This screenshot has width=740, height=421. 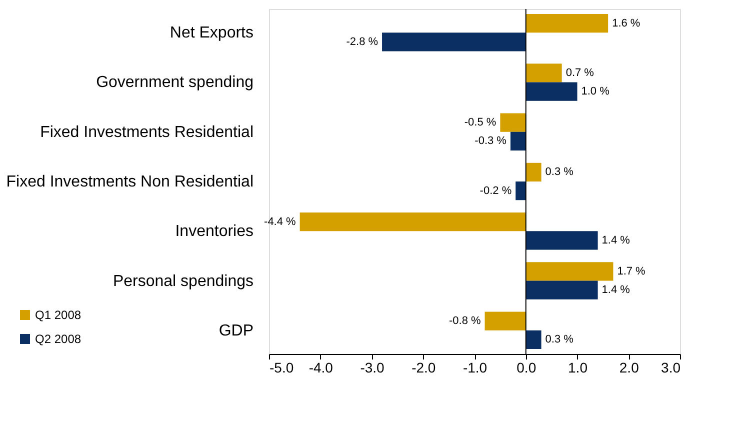 I want to click on data-label: -0.8 %, so click(x=464, y=321).